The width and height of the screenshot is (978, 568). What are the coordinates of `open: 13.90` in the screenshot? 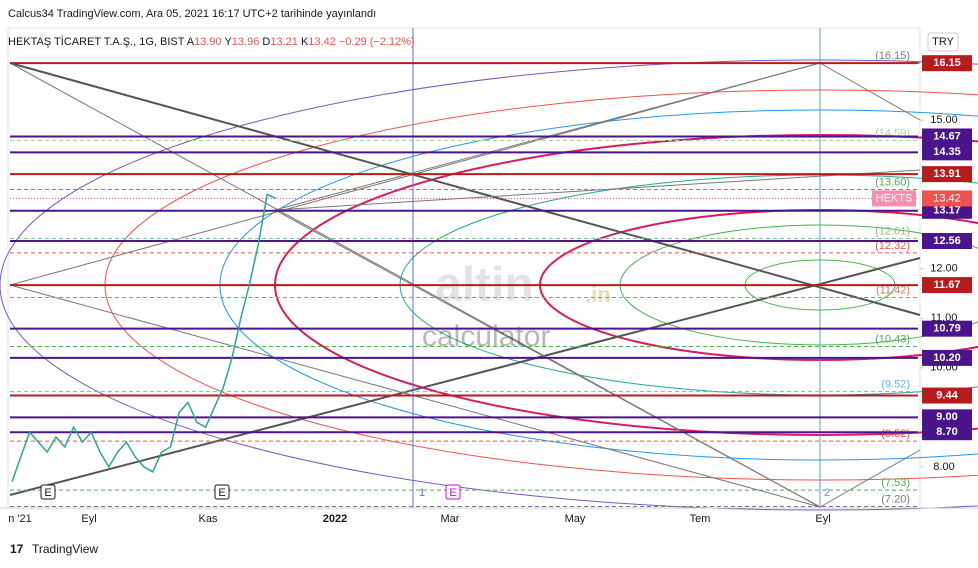 It's located at (208, 42).